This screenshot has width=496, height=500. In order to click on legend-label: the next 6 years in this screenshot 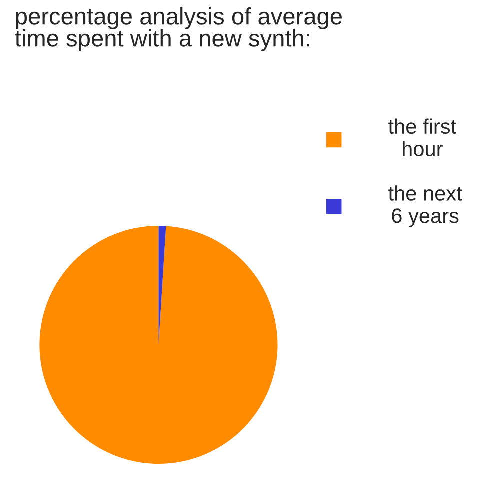, I will do `click(425, 207)`.